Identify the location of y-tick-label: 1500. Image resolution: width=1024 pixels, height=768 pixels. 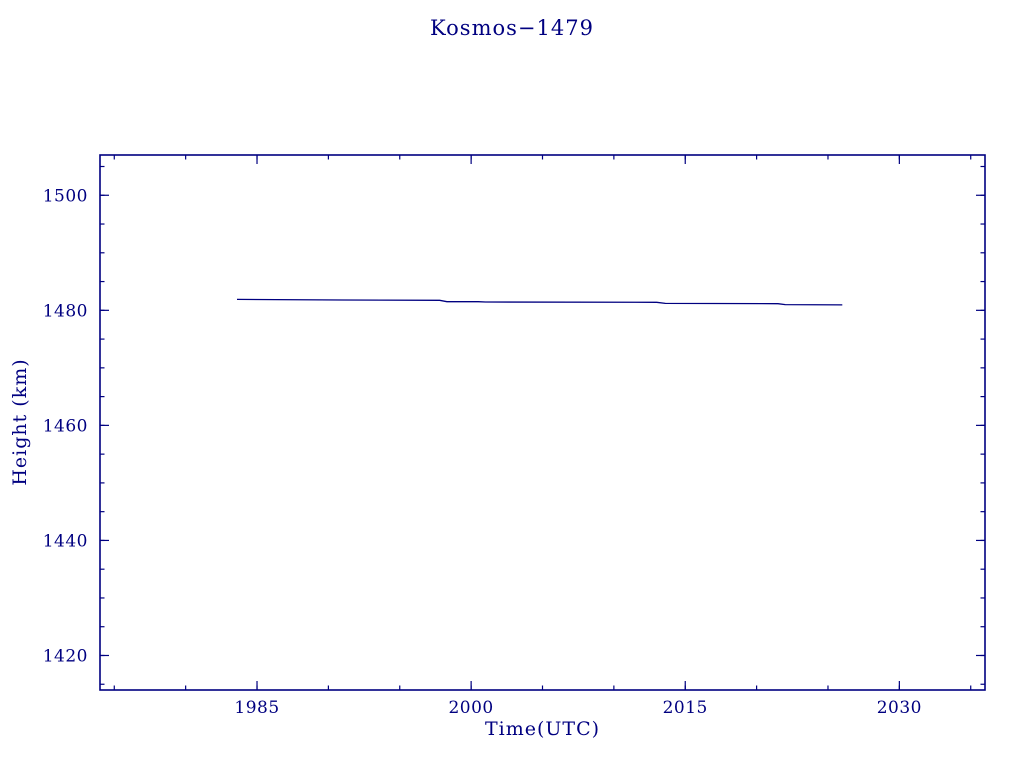
(65, 196).